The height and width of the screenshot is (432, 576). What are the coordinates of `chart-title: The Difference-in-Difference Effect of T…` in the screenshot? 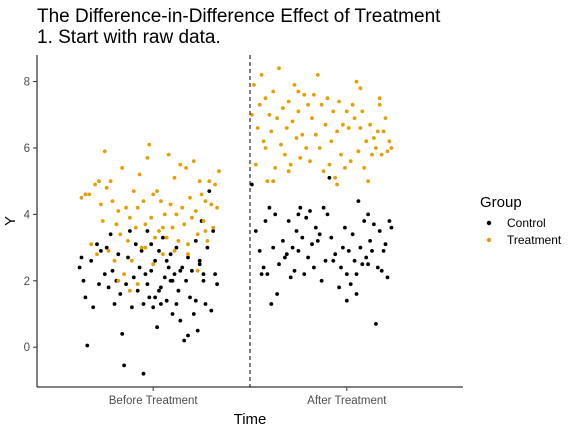 It's located at (239, 16).